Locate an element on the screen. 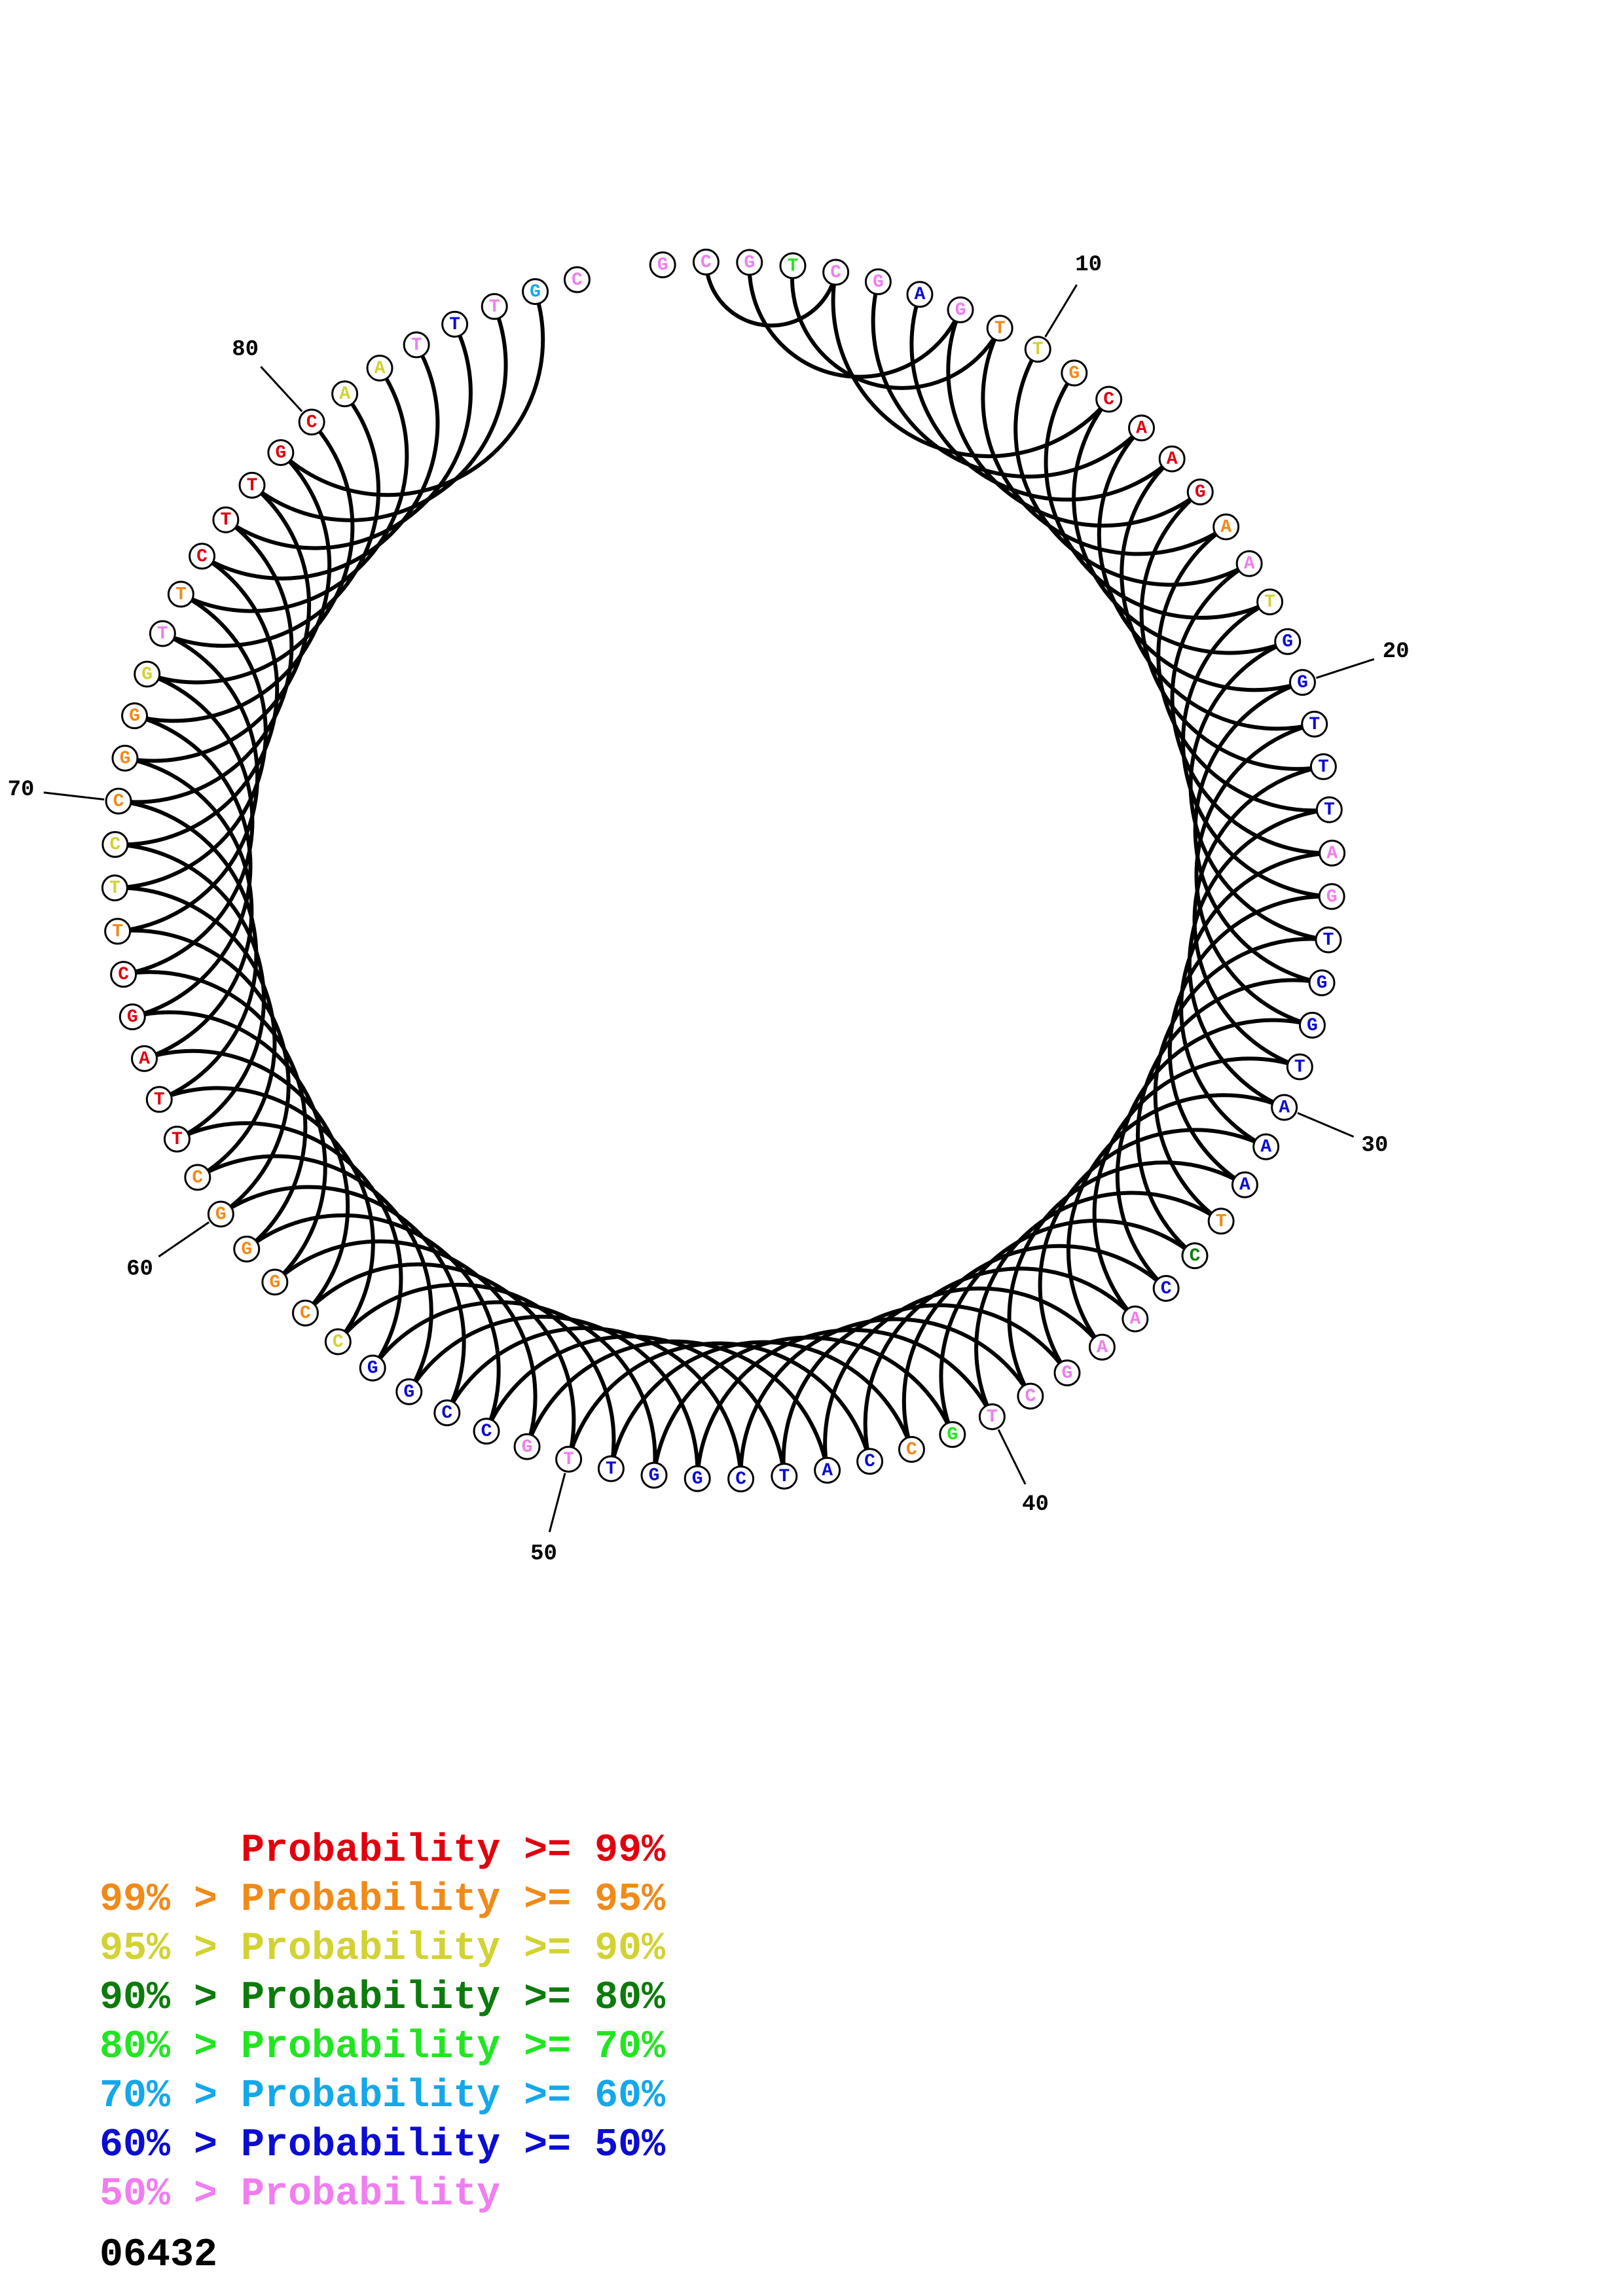 The width and height of the screenshot is (1623, 2296). position-number-label: 20 is located at coordinates (1396, 651).